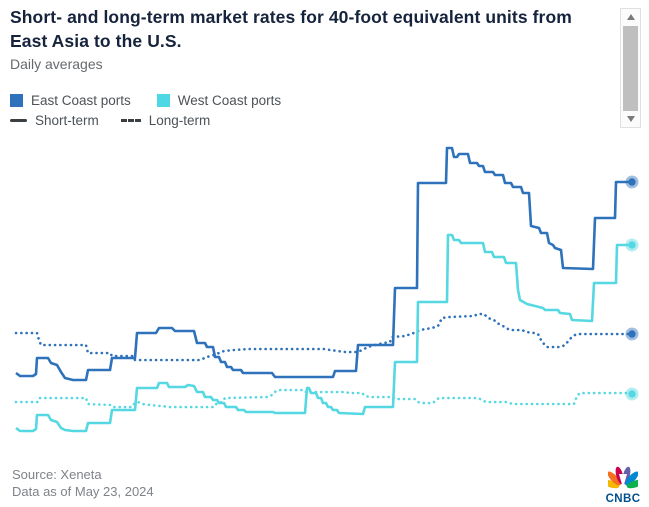 The height and width of the screenshot is (507, 649). I want to click on vertical-scrollbar, so click(630, 68).